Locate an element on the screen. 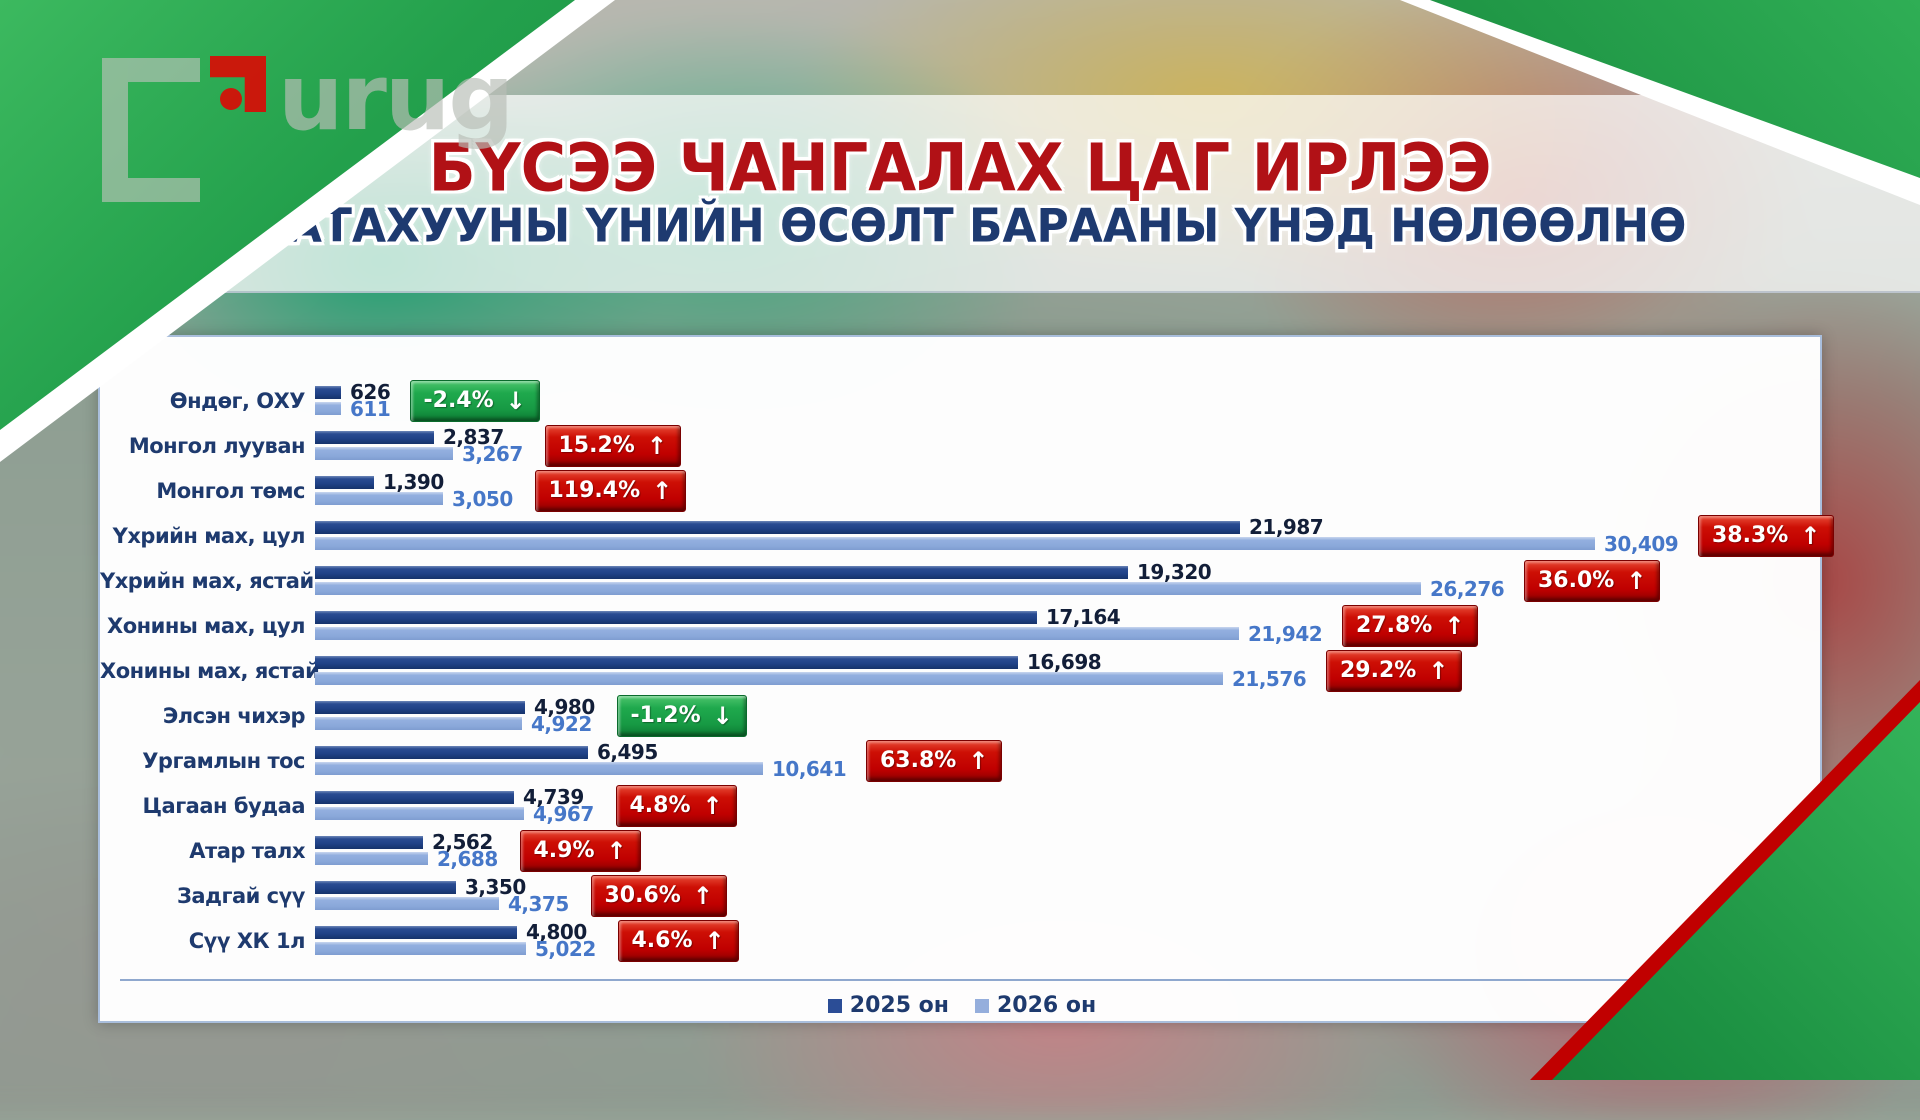 The image size is (1920, 1120). change-percent: 4.8% is located at coordinates (660, 805).